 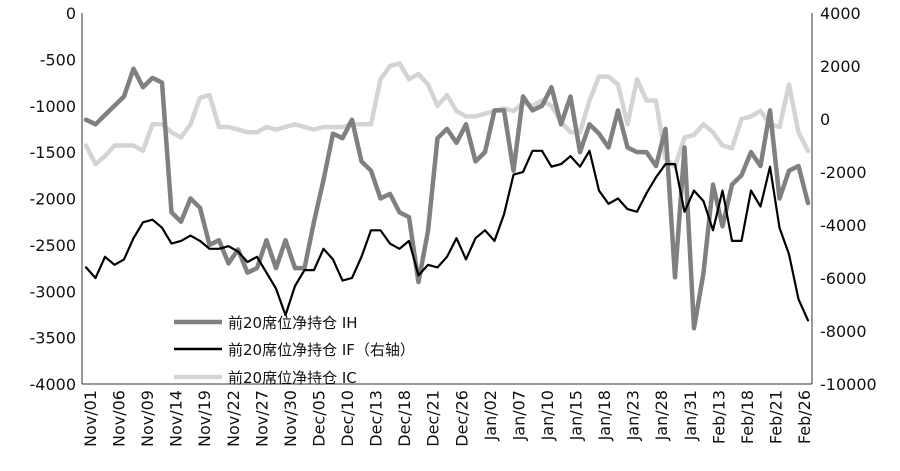 I want to click on x-tick-label: Jan/07, so click(x=518, y=415).